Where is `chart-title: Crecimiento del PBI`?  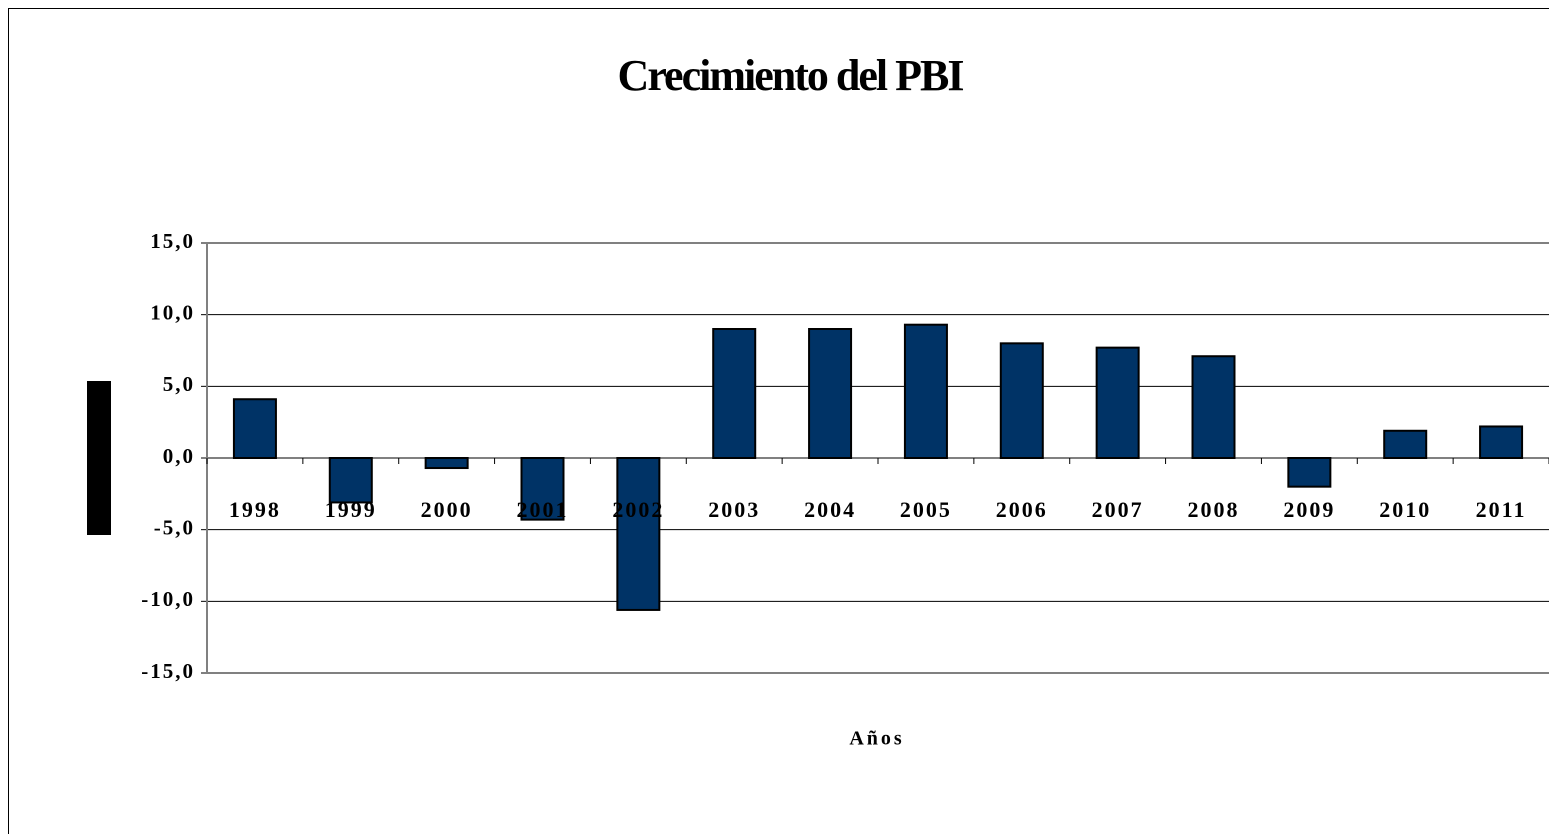 chart-title: Crecimiento del PBI is located at coordinates (791, 75).